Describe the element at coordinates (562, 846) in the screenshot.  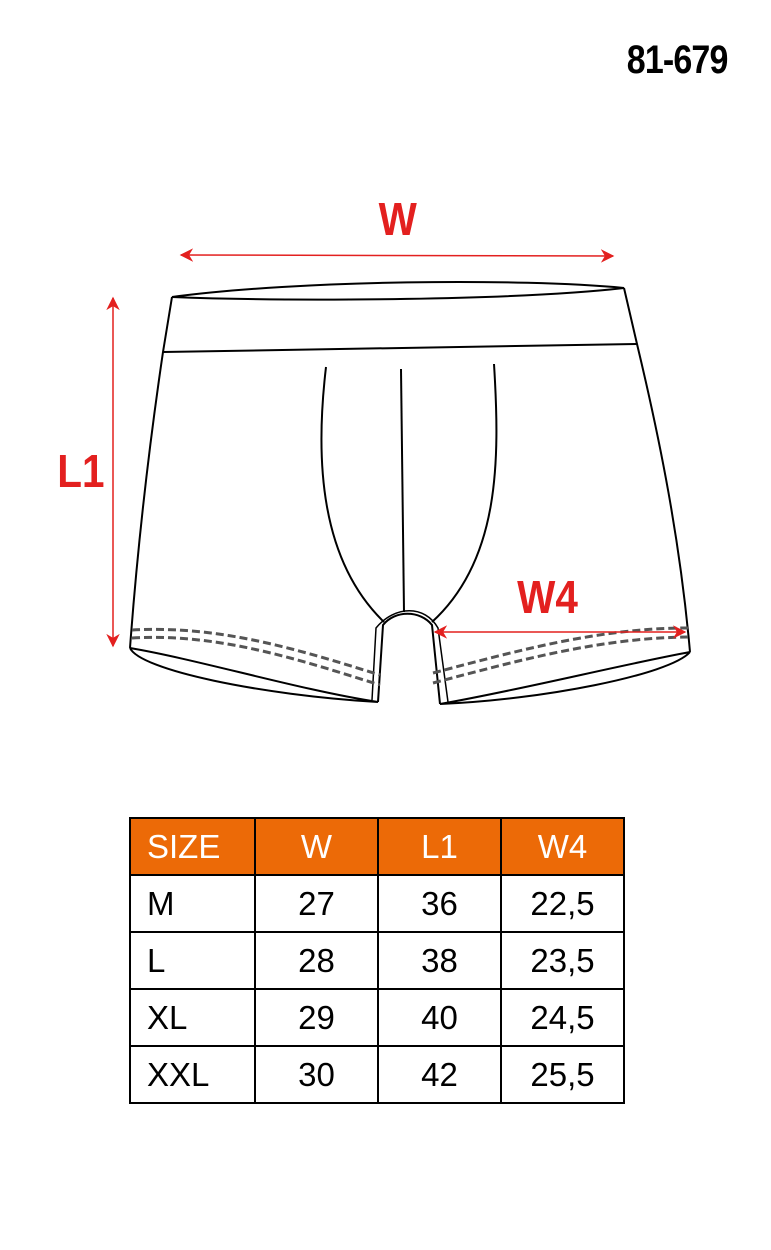
I see `header-w4: W4` at that location.